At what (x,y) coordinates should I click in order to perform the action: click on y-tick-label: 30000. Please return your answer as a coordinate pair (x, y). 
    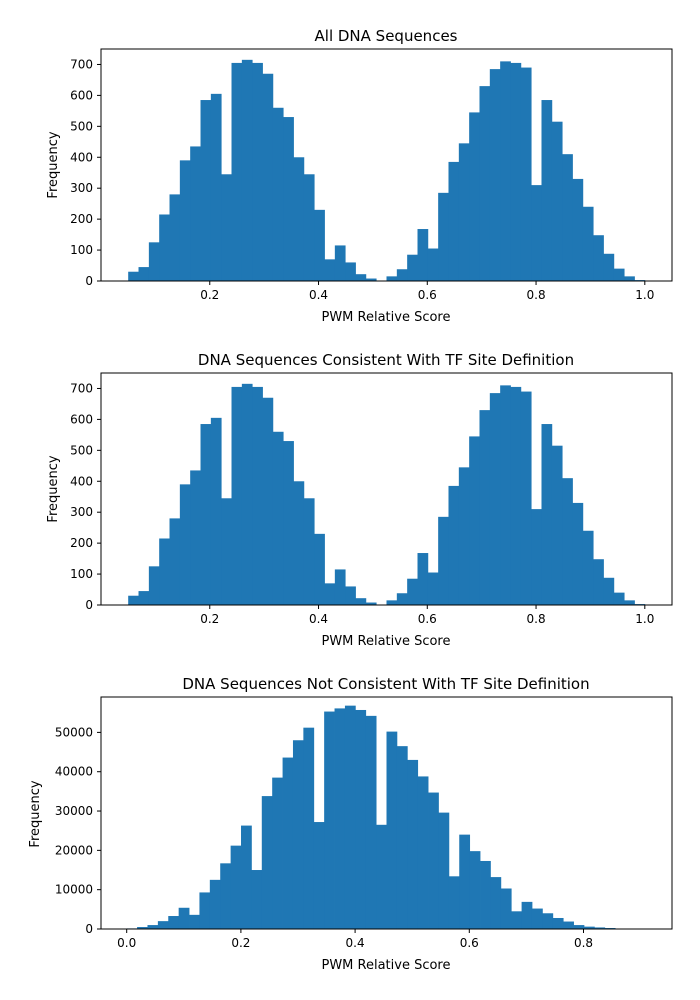
    Looking at the image, I should click on (74, 811).